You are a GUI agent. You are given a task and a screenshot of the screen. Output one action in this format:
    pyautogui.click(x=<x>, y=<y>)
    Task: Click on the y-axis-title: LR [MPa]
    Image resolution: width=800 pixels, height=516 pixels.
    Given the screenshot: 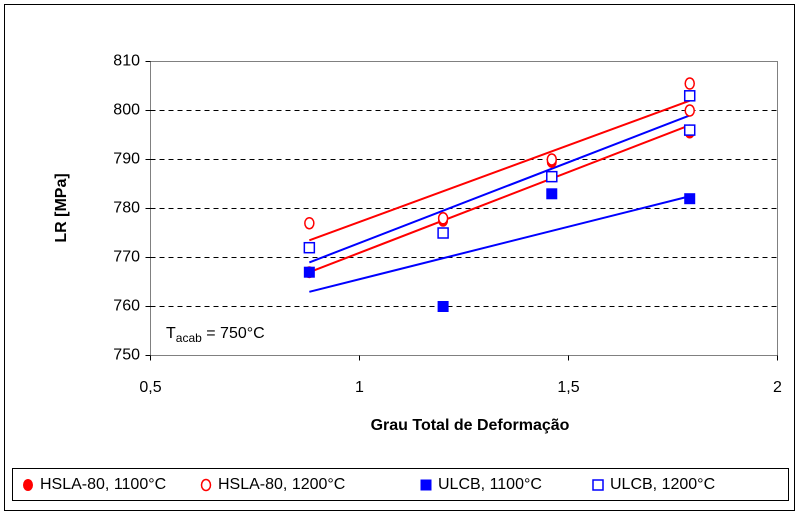 What is the action you would take?
    pyautogui.click(x=61, y=207)
    